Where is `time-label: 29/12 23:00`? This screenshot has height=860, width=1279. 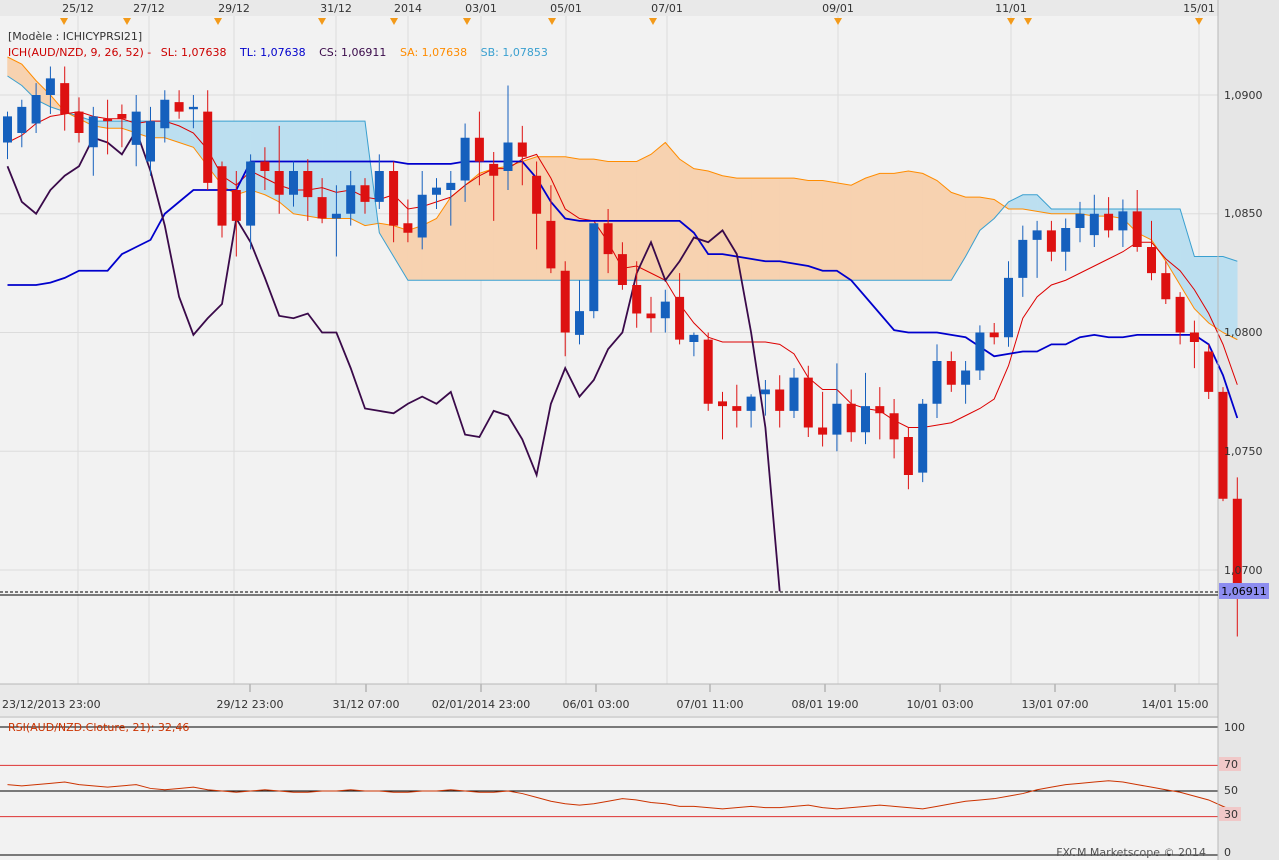
time-label: 29/12 23:00 is located at coordinates (250, 704).